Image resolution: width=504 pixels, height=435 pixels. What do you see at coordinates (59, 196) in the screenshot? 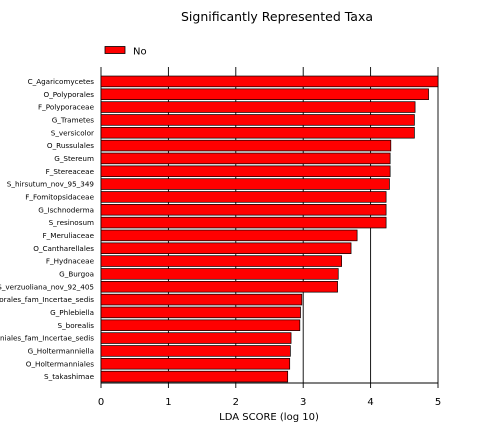
I see `category-label: F_Fomitopsidaceae` at bounding box center [59, 196].